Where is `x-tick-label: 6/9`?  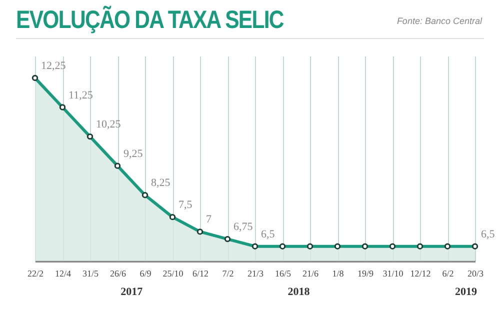
x-tick-label: 6/9 is located at coordinates (146, 273).